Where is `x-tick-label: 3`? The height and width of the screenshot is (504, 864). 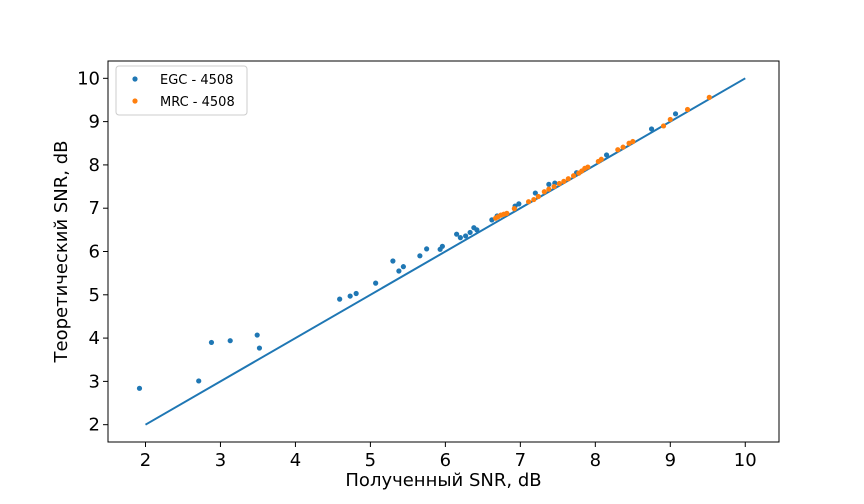 x-tick-label: 3 is located at coordinates (220, 460).